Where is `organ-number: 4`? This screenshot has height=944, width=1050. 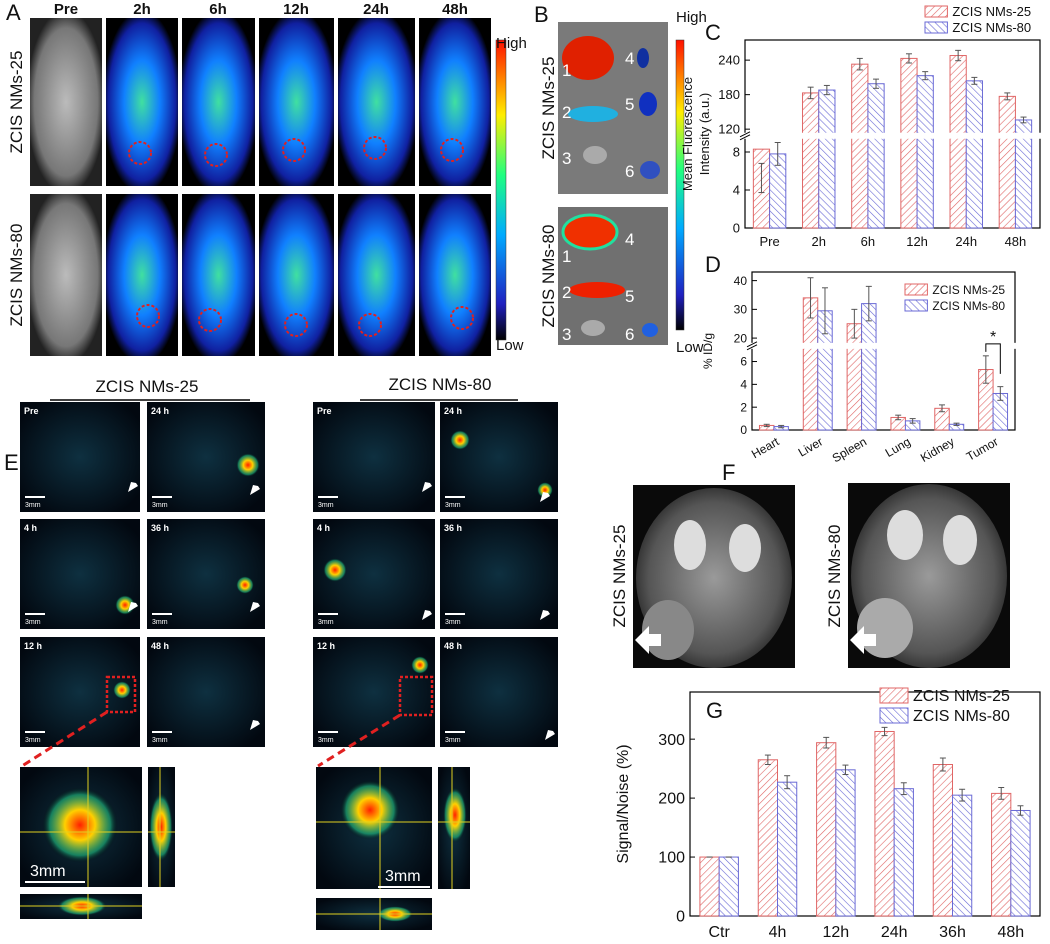 organ-number: 4 is located at coordinates (629, 58).